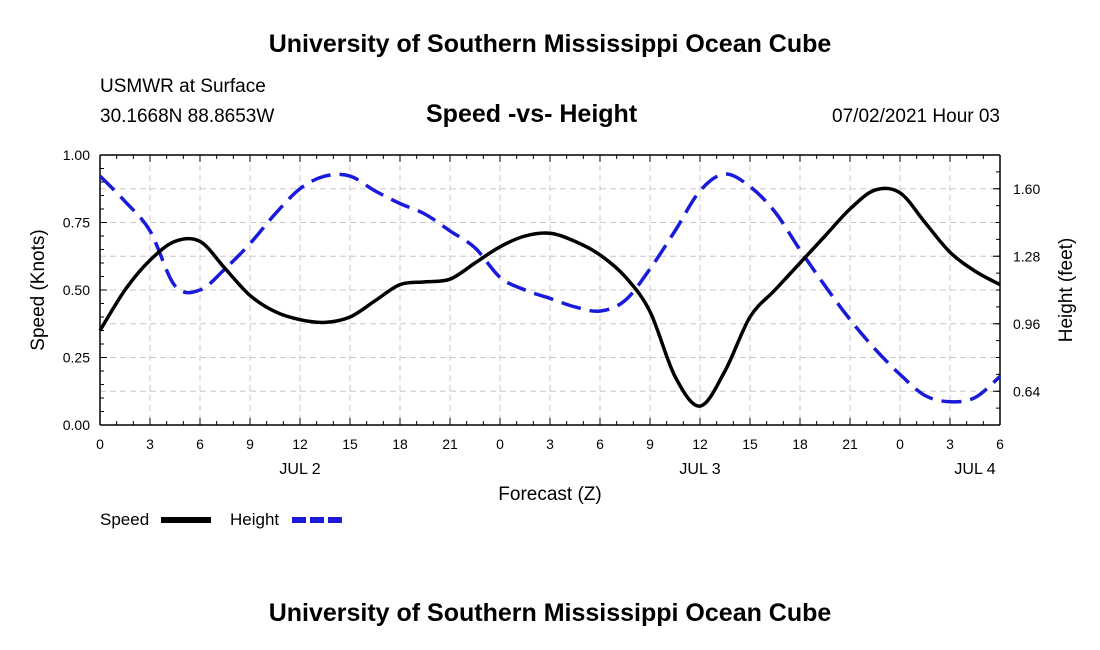  Describe the element at coordinates (299, 469) in the screenshot. I see `date-label: JUL 2` at that location.